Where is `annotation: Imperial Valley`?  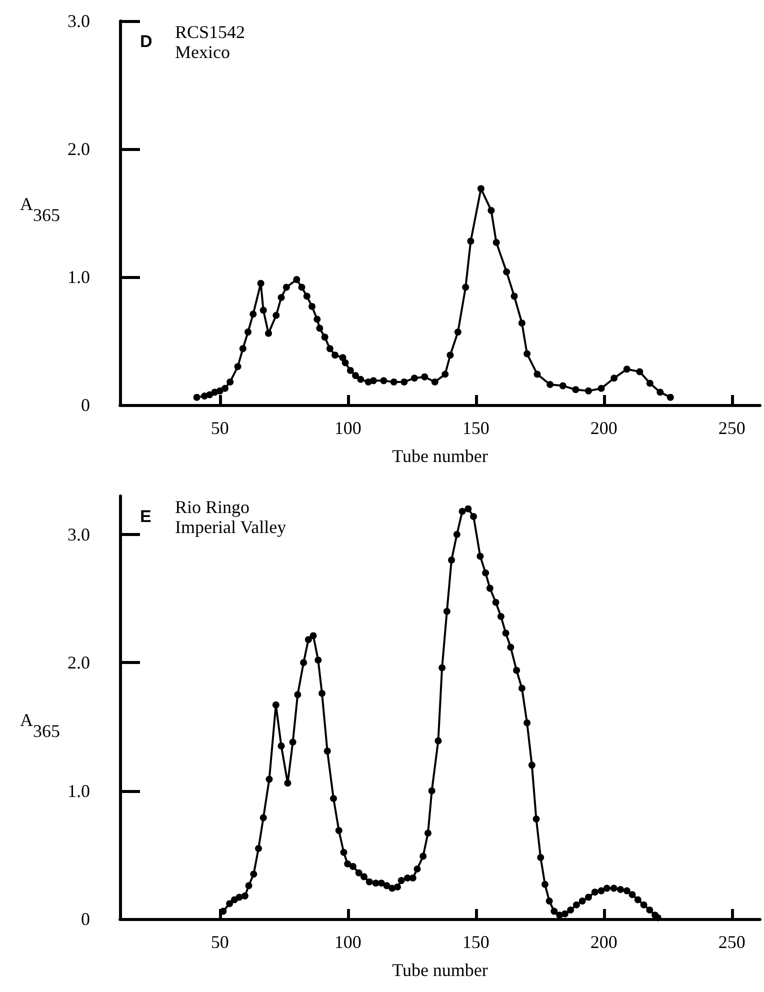 annotation: Imperial Valley is located at coordinates (230, 527).